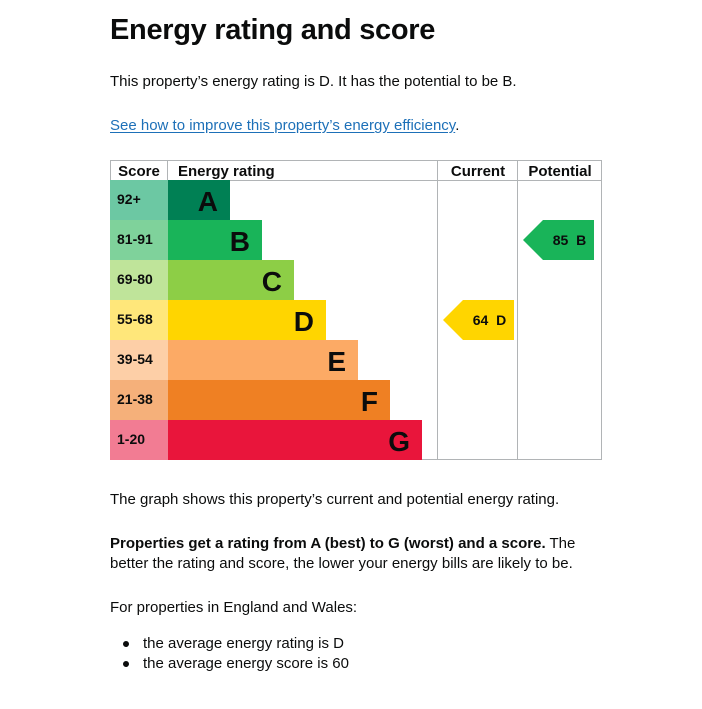  What do you see at coordinates (247, 320) in the screenshot?
I see `band-bar-d` at bounding box center [247, 320].